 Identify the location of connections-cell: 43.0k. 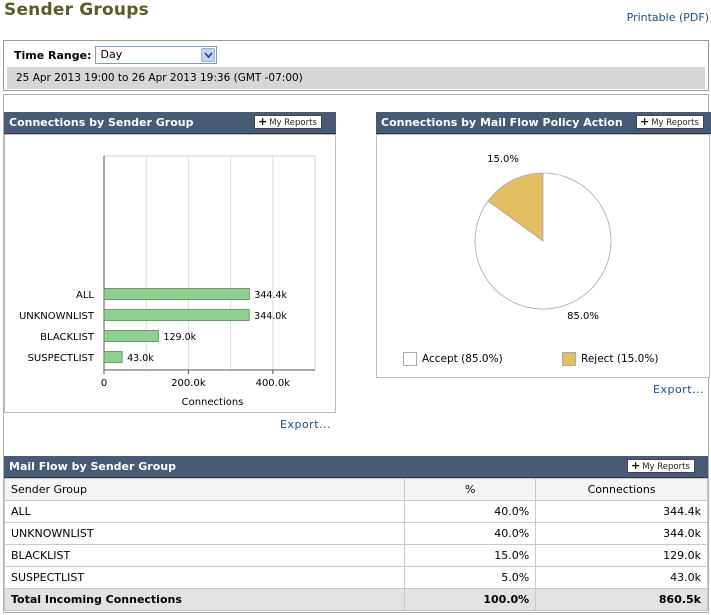
(621, 577).